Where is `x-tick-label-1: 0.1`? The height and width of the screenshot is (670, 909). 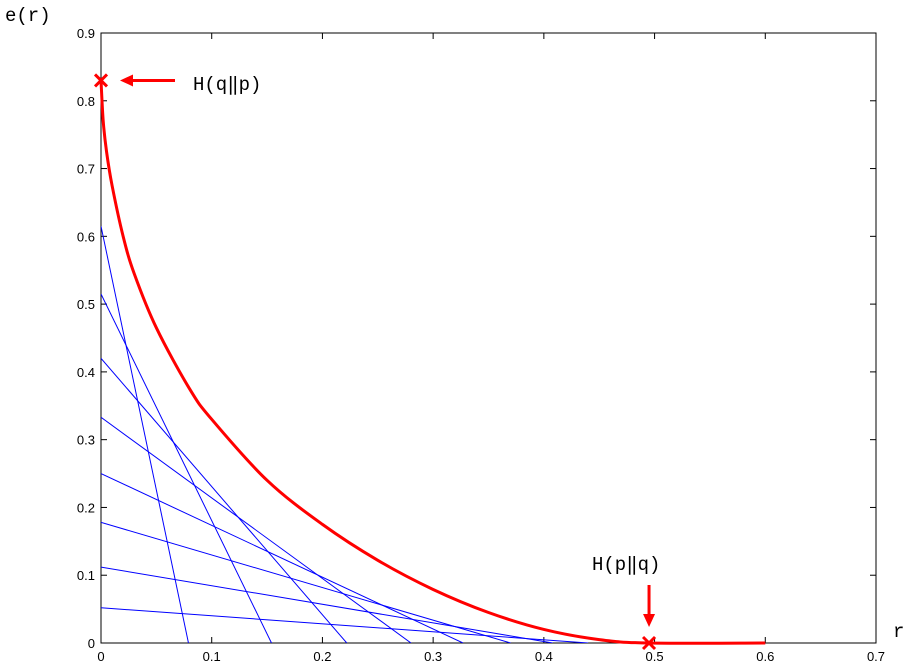 x-tick-label-1: 0.1 is located at coordinates (212, 656).